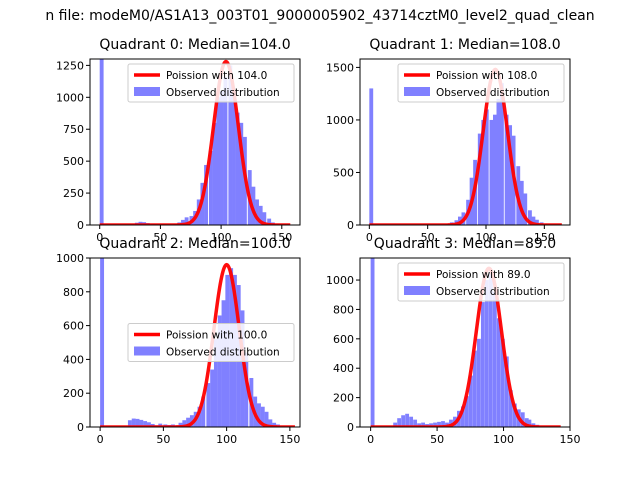 The width and height of the screenshot is (640, 480). What do you see at coordinates (194, 45) in the screenshot?
I see `chart-title: Quadrant 0: Median=104.0` at bounding box center [194, 45].